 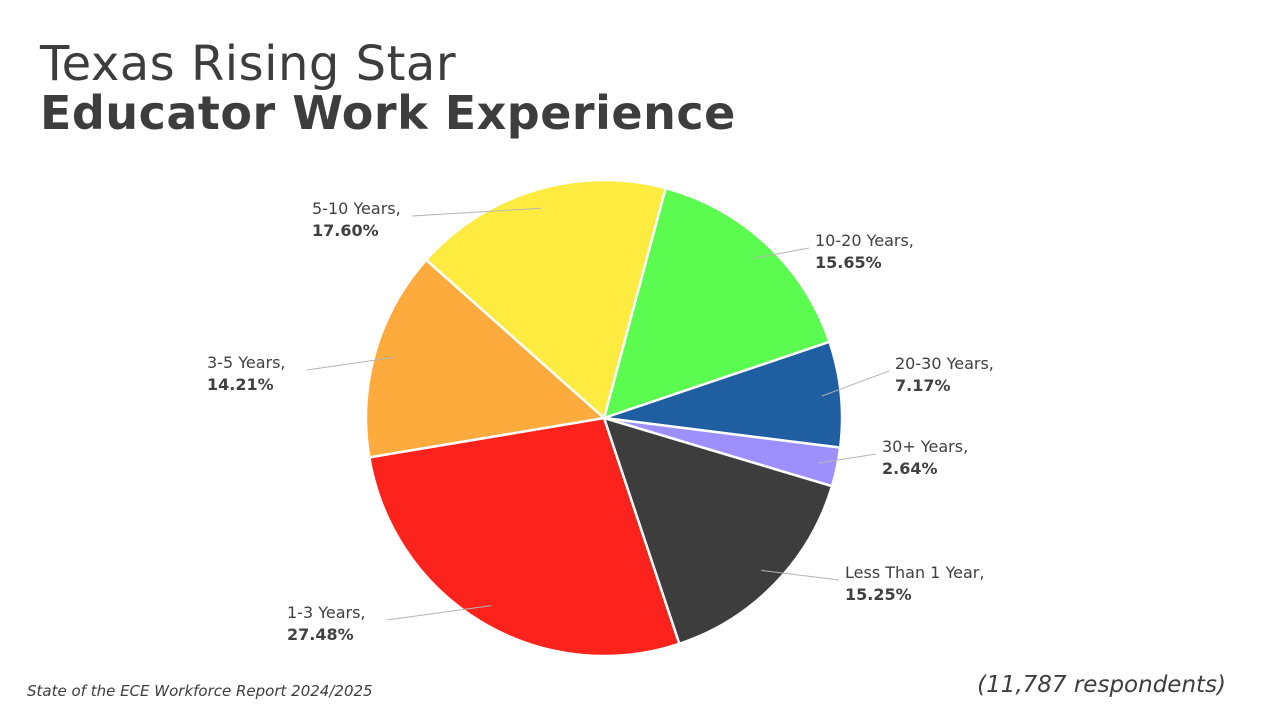 I want to click on slice-category-label: 3-5 Years,, so click(x=246, y=362).